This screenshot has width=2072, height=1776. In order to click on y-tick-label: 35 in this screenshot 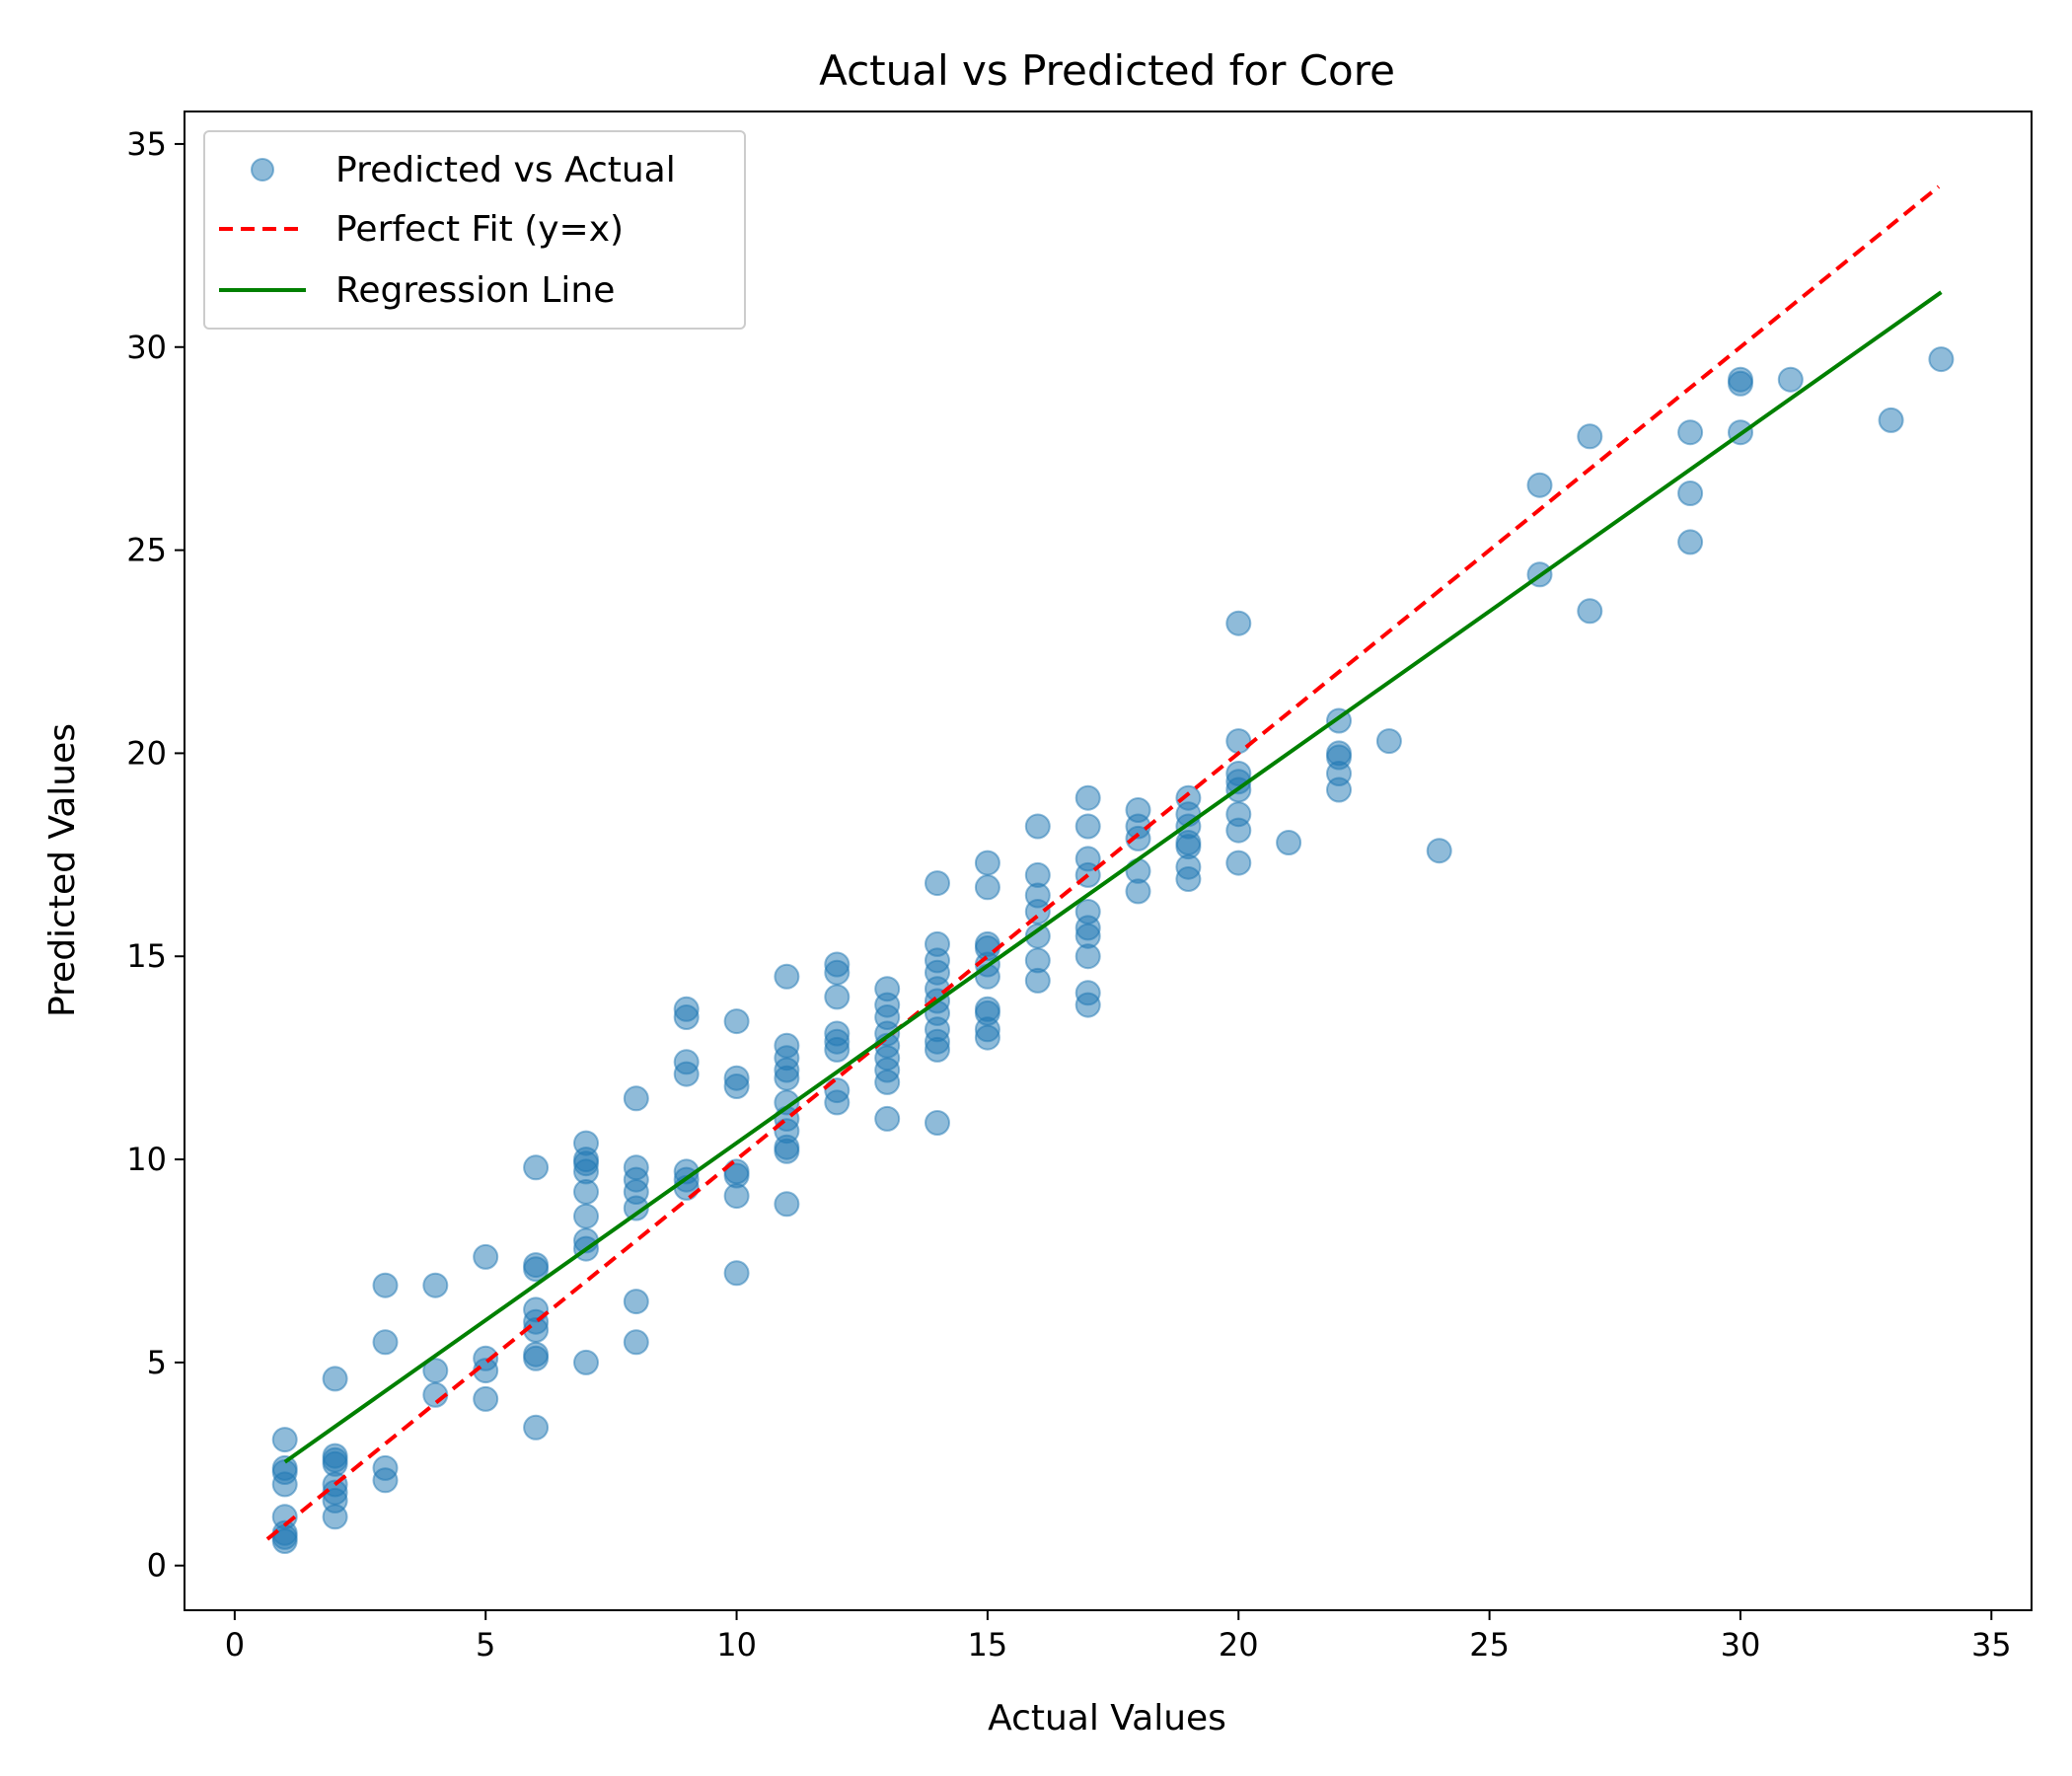, I will do `click(147, 144)`.